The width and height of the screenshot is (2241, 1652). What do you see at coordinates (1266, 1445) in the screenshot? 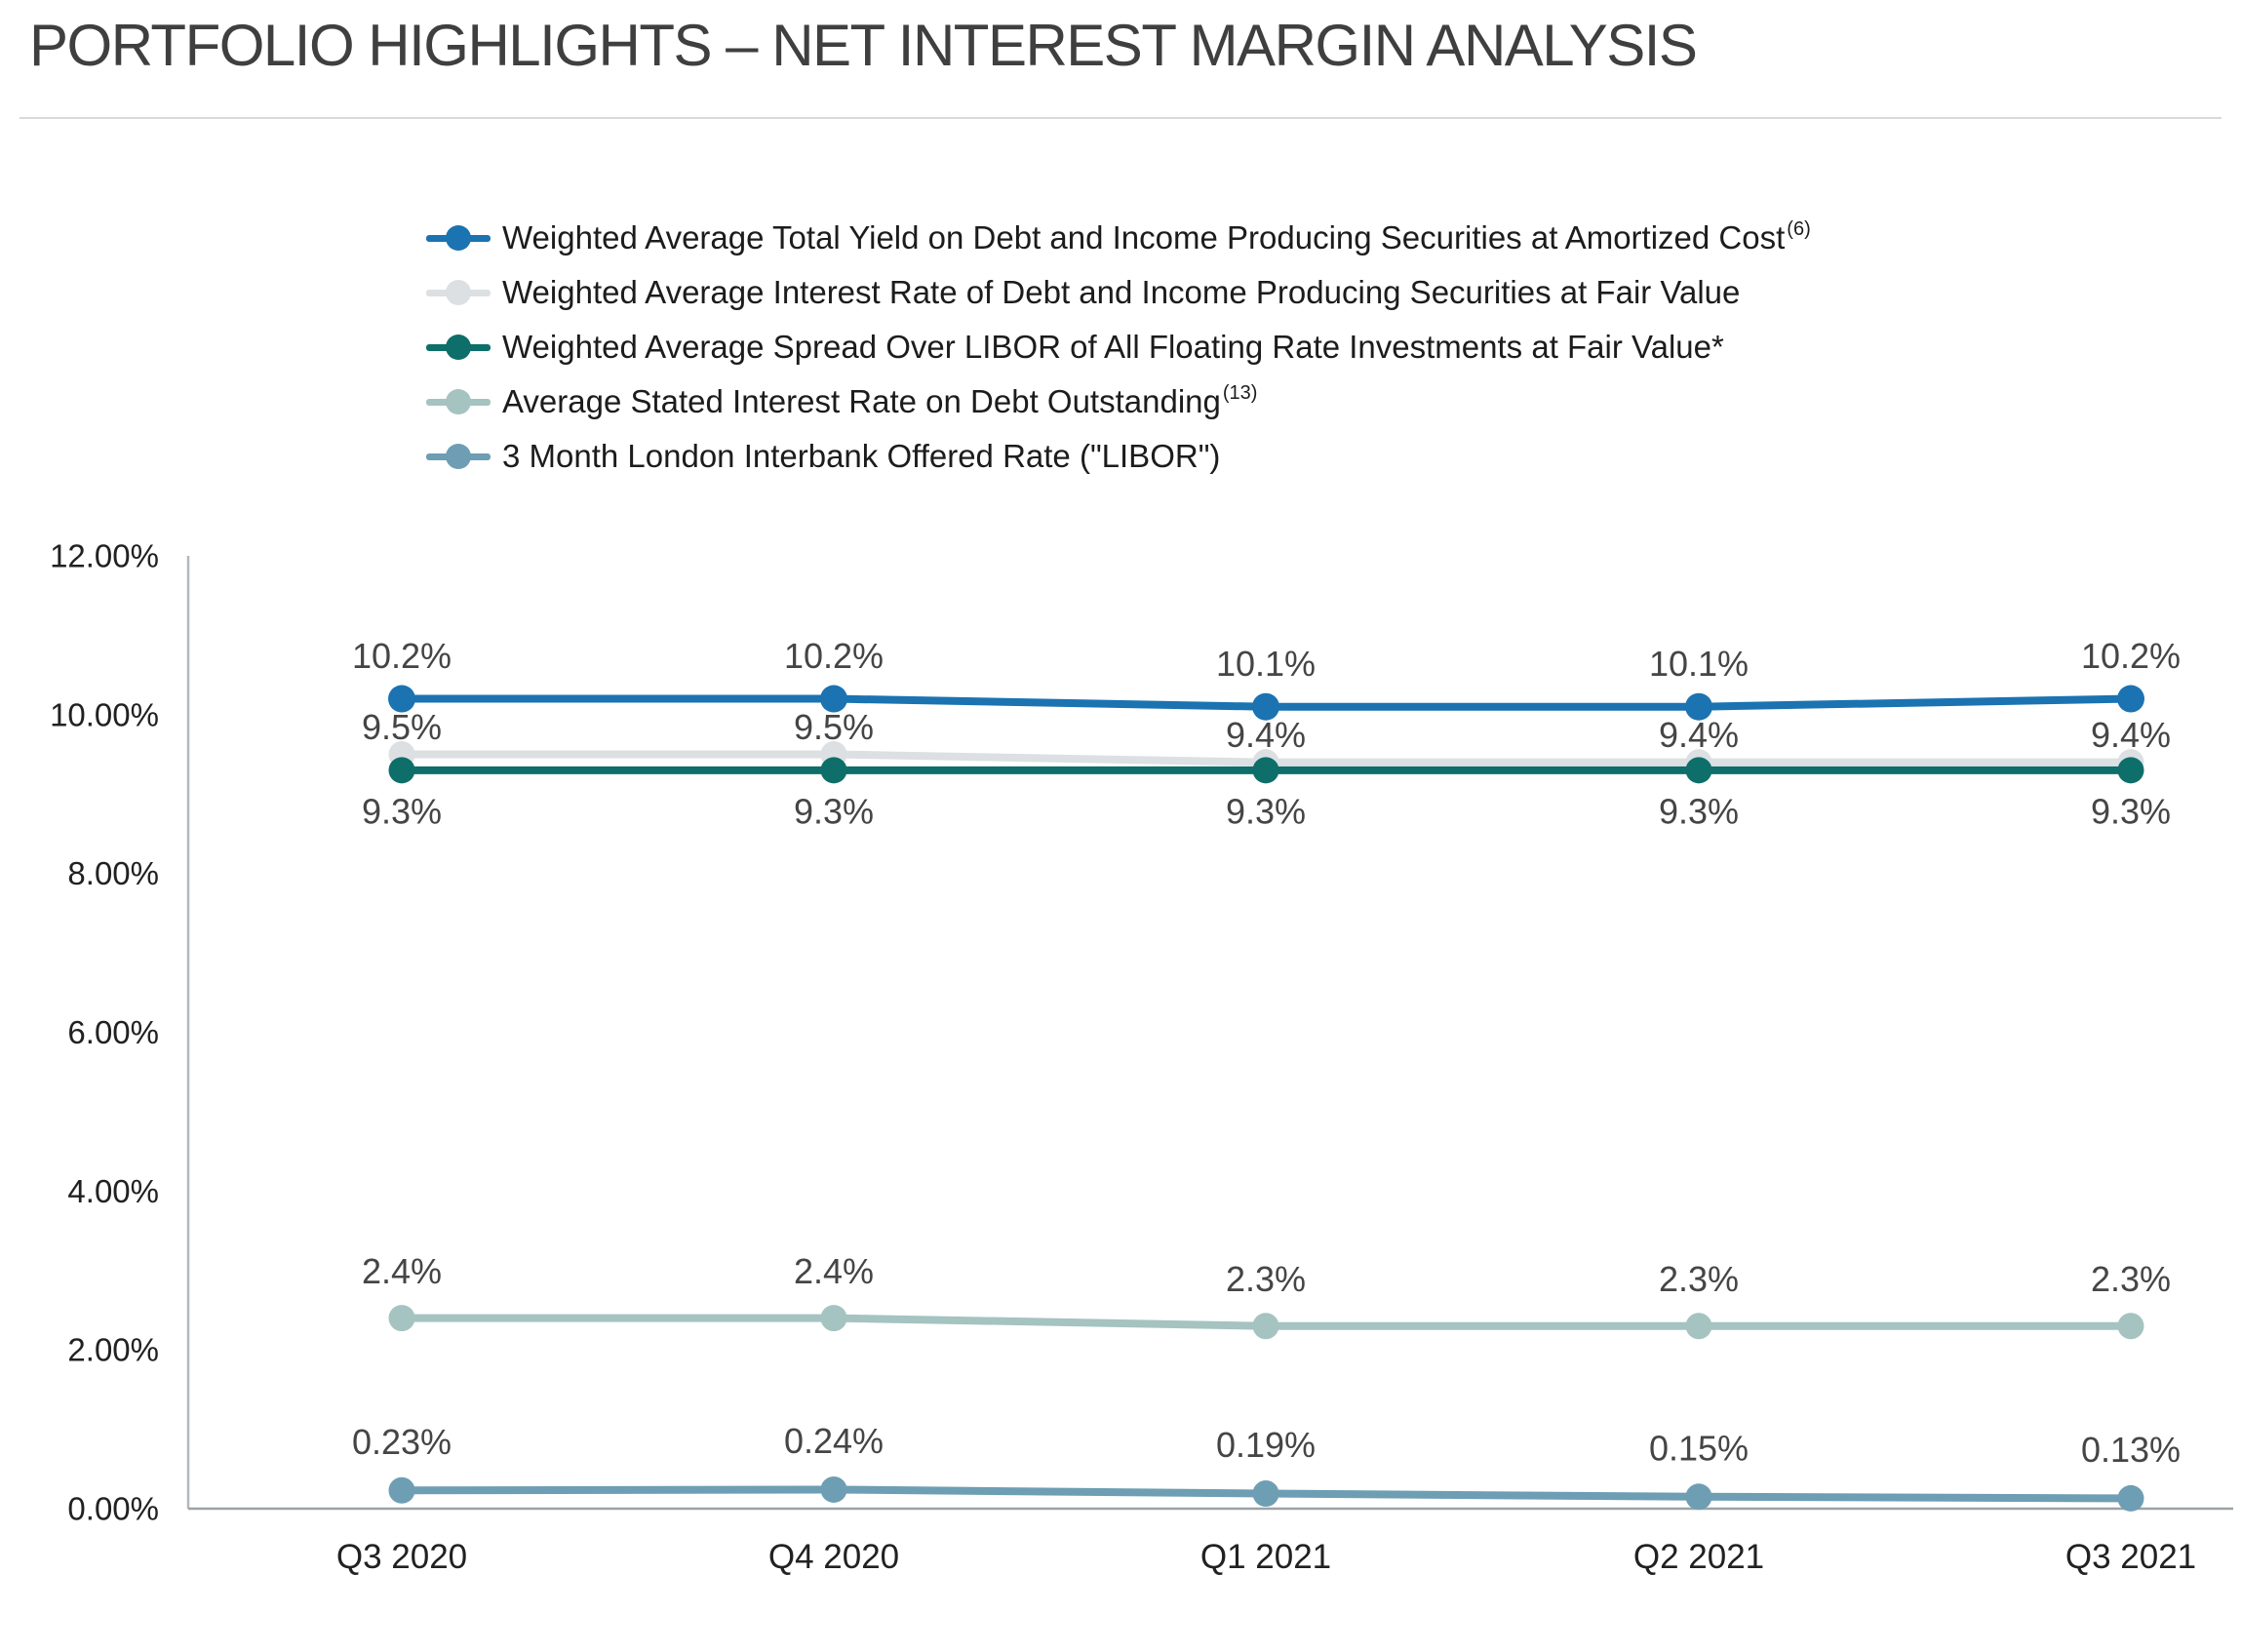
I see `series-point-label: 0.19%` at bounding box center [1266, 1445].